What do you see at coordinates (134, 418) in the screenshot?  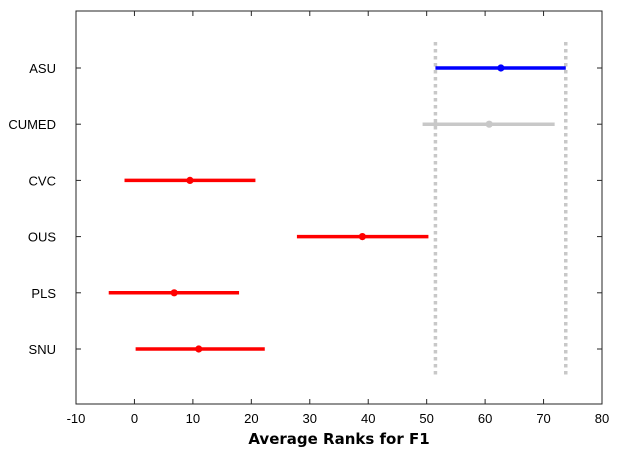 I see `x-tick-label: 0` at bounding box center [134, 418].